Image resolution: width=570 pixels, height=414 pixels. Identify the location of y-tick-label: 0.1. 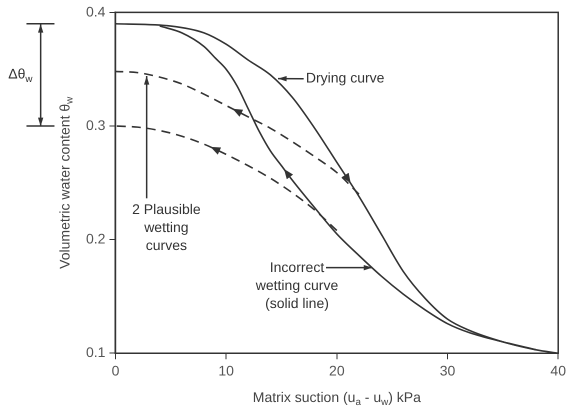
(96, 352).